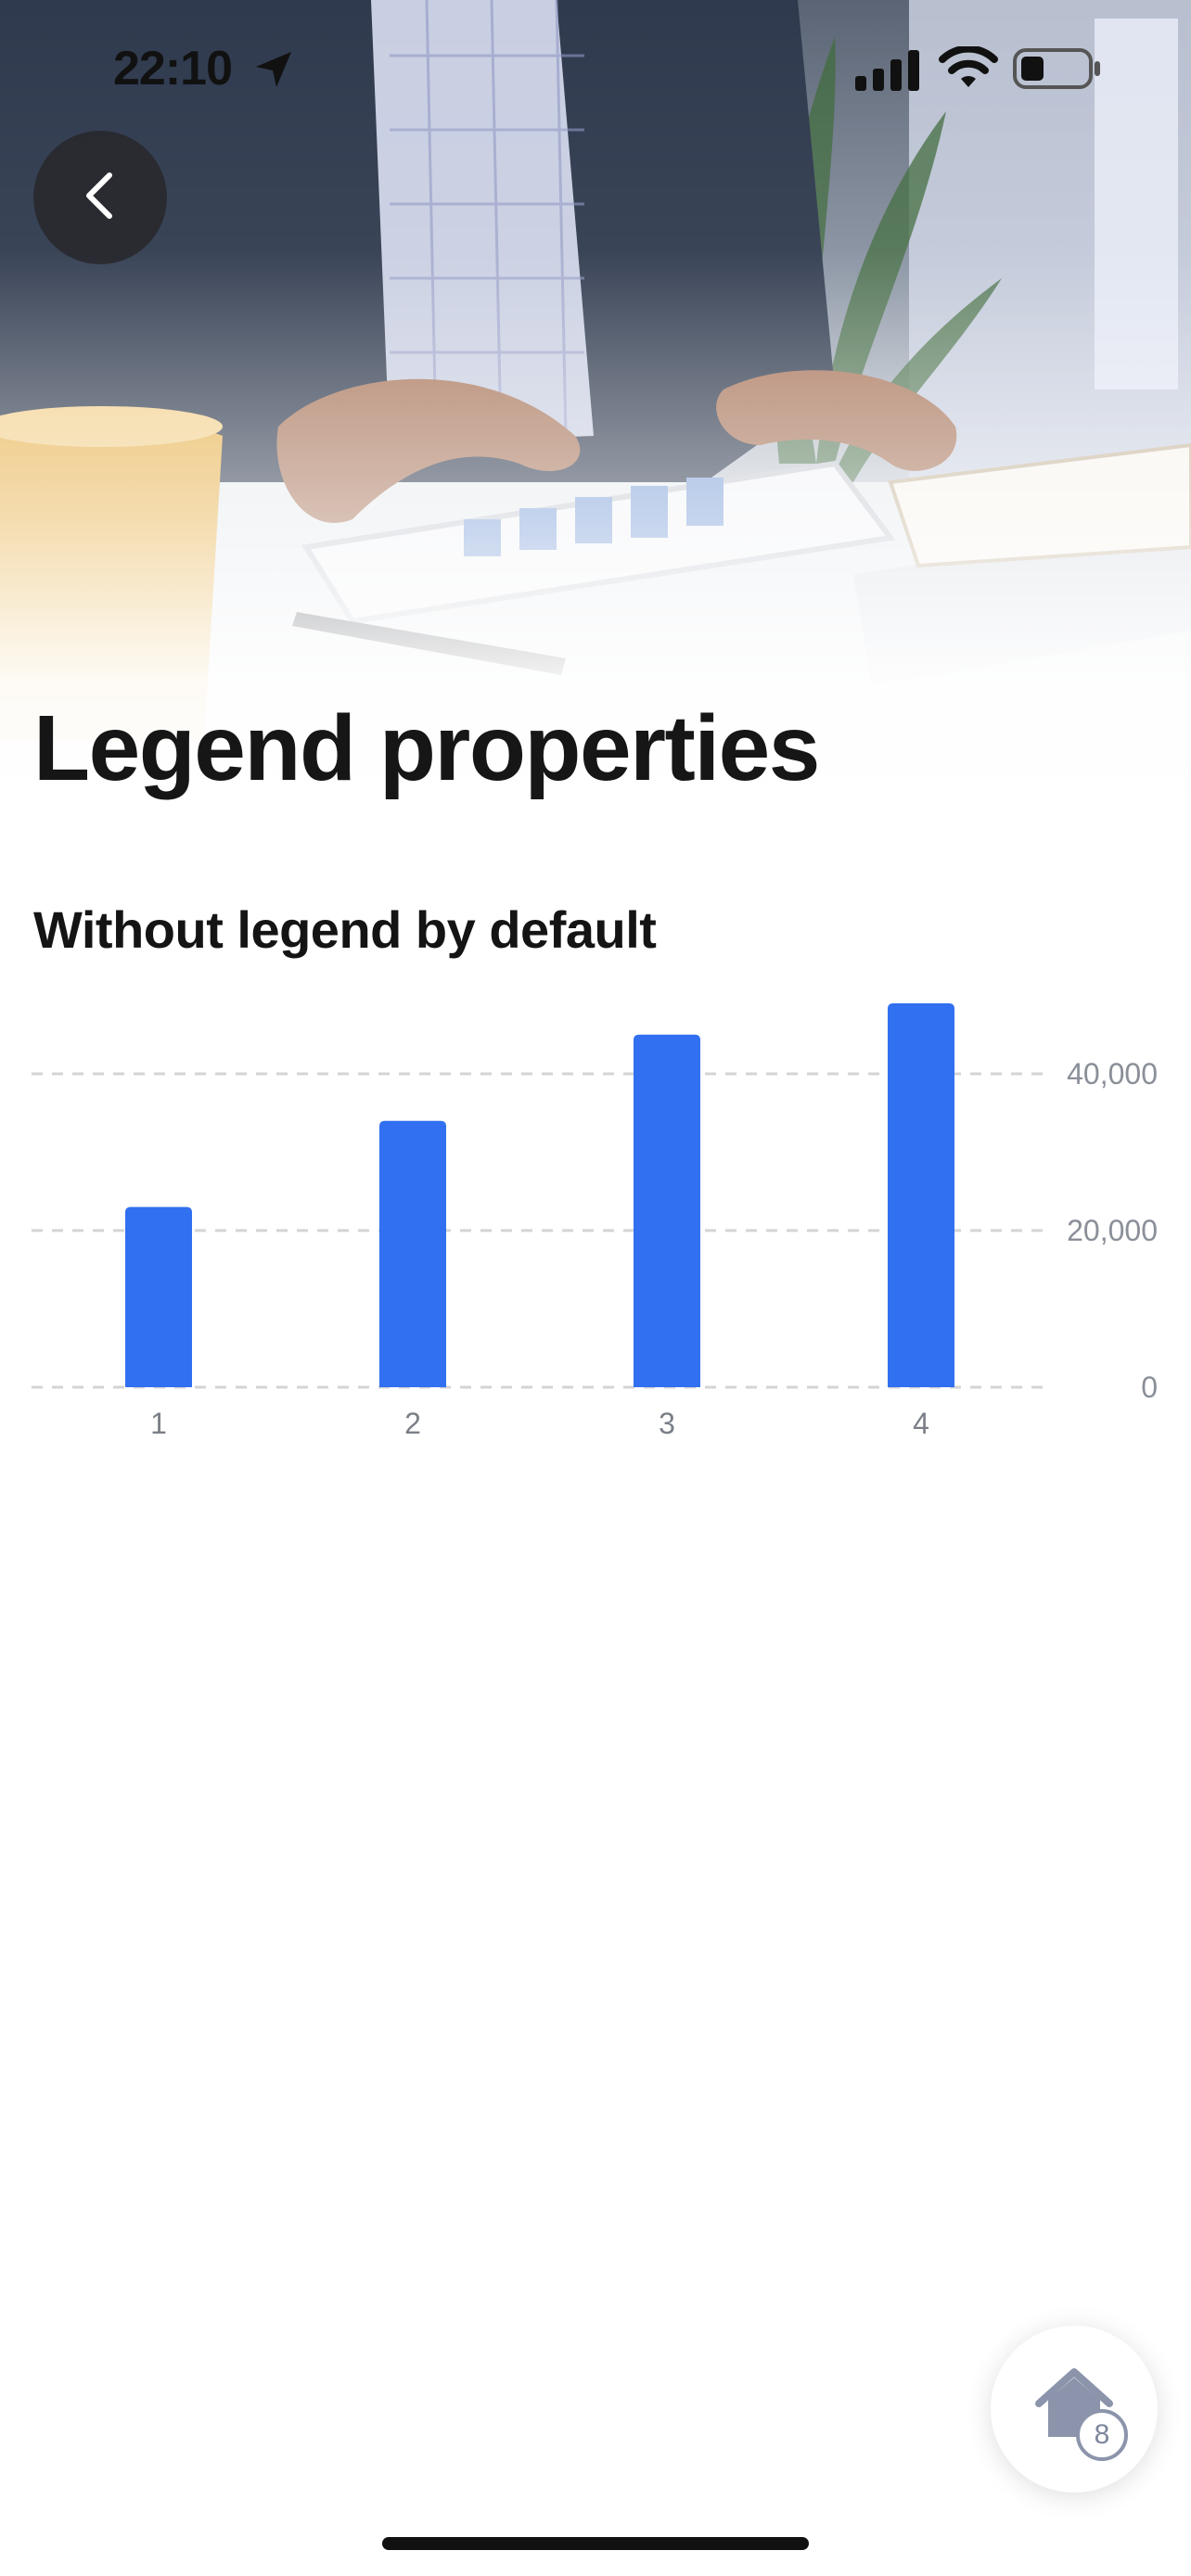 Image resolution: width=1191 pixels, height=2576 pixels. I want to click on home-indicator, so click(595, 2543).